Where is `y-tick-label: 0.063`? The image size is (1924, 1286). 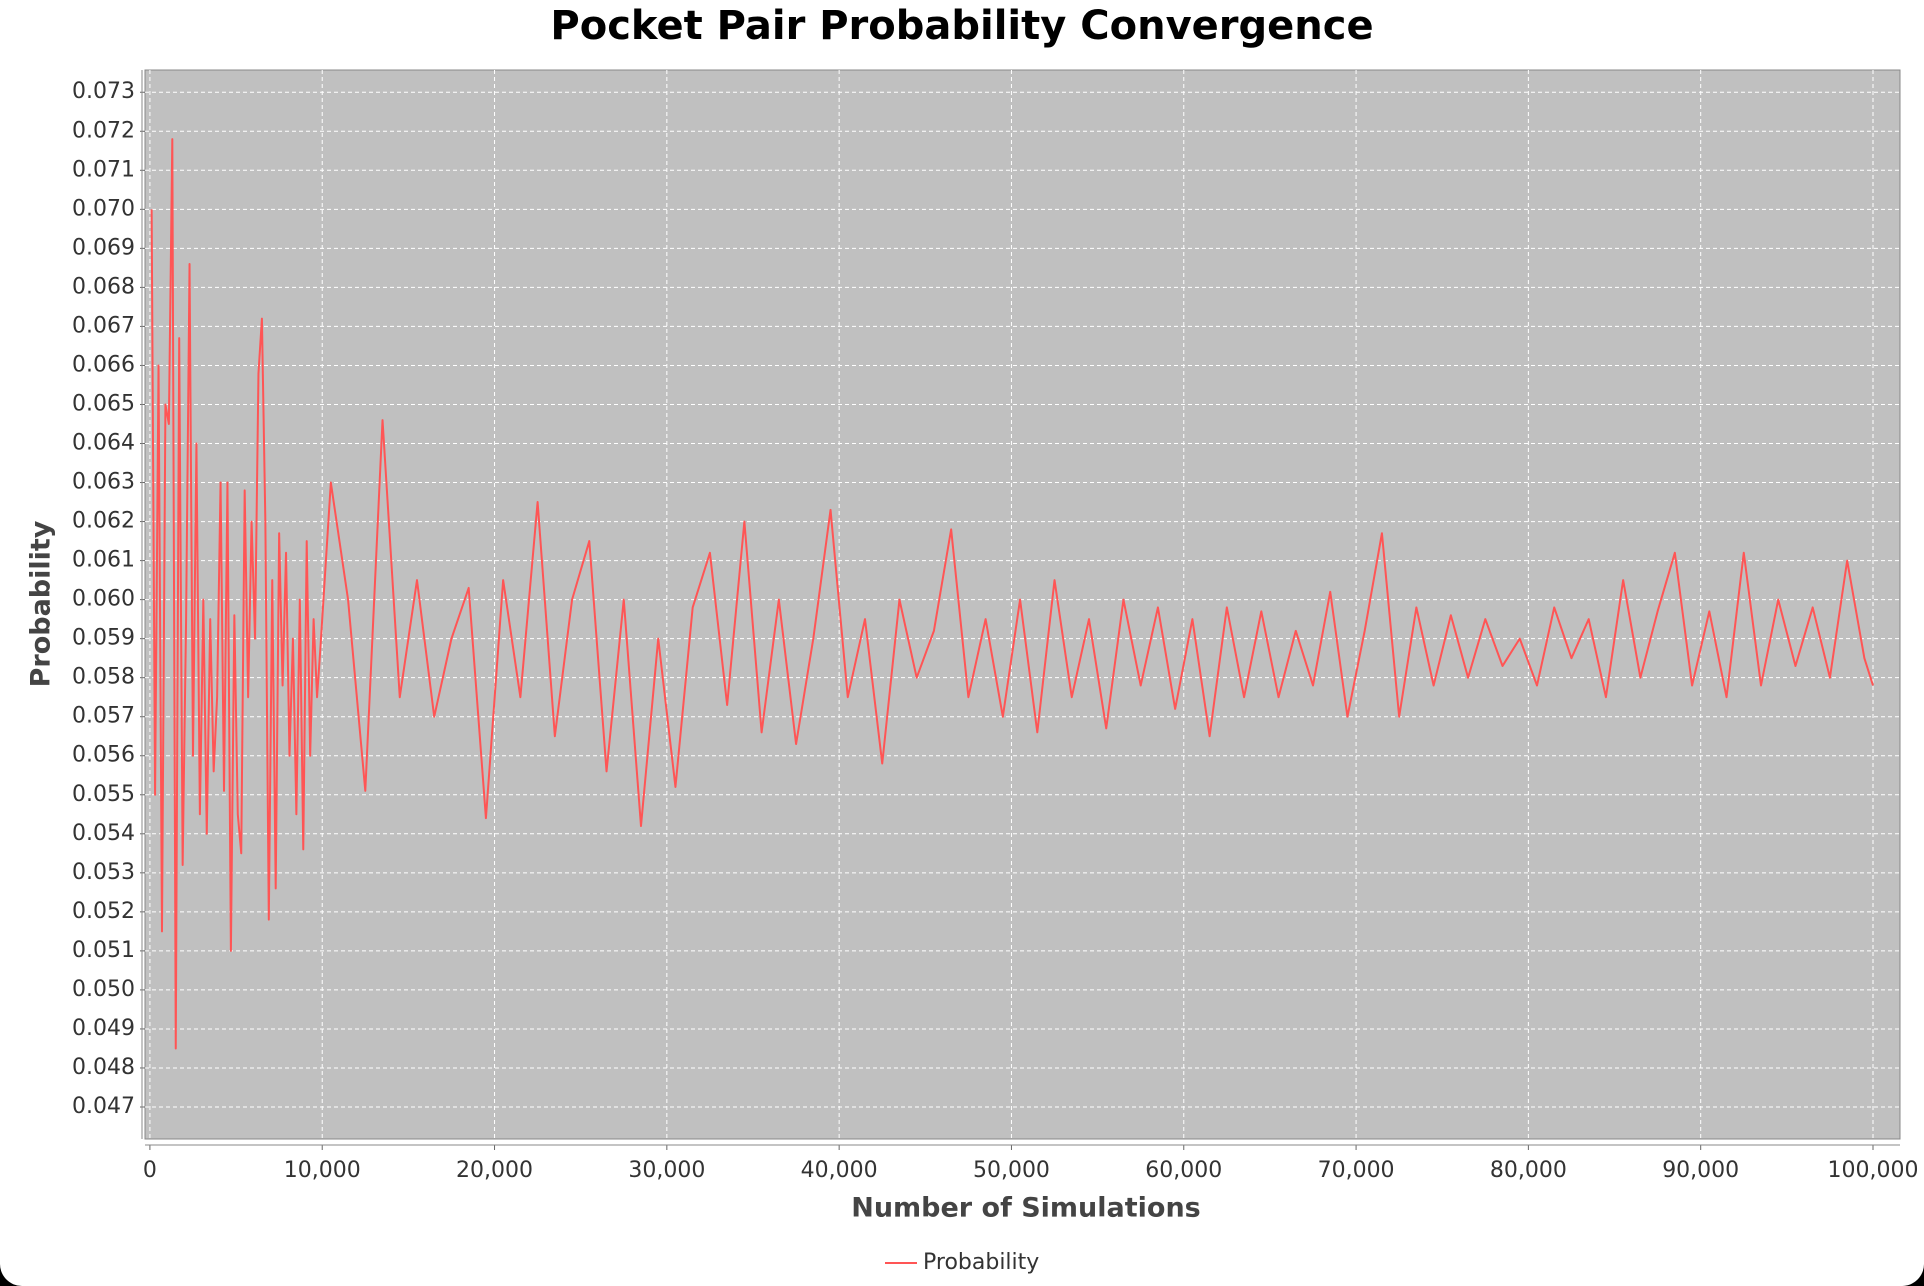
y-tick-label: 0.063 is located at coordinates (103, 482).